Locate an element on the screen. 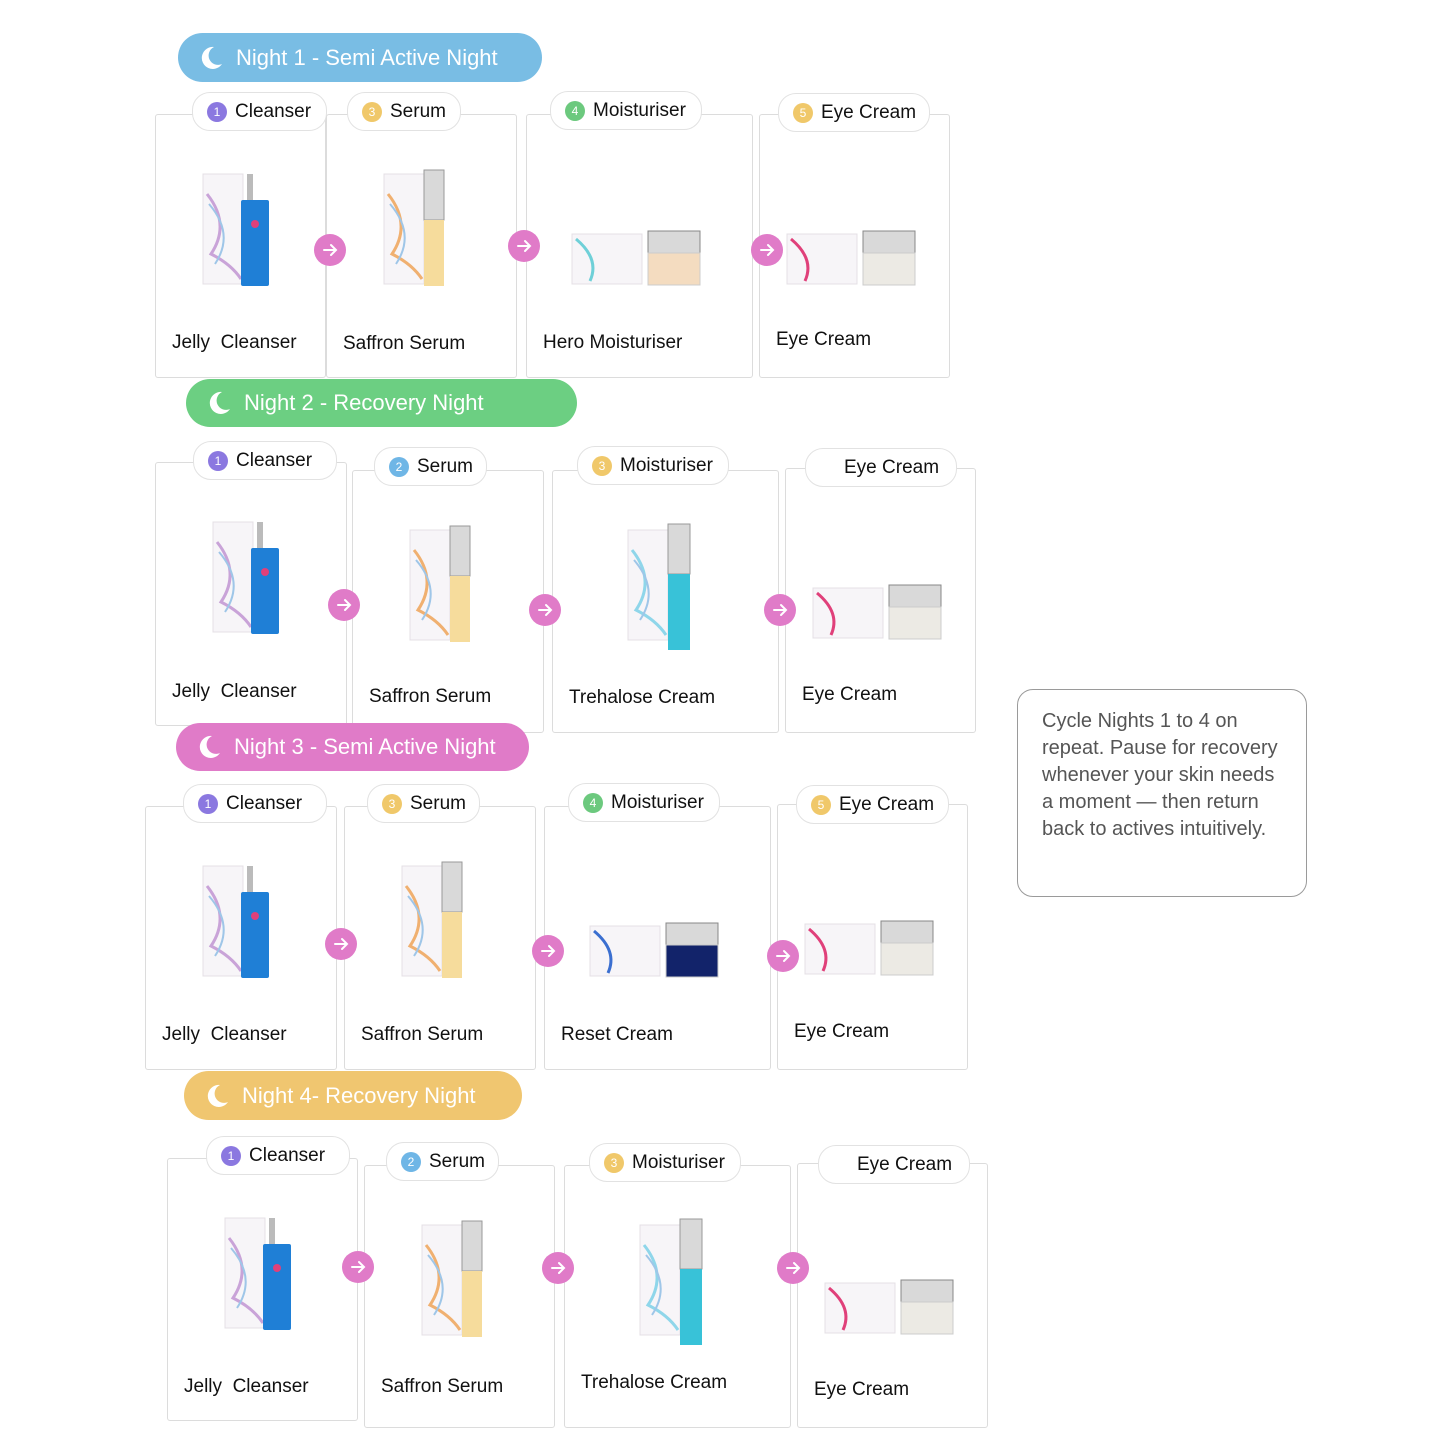 This screenshot has height=1445, width=1445. night-title: Night 1 - Semi Active Night is located at coordinates (367, 57).